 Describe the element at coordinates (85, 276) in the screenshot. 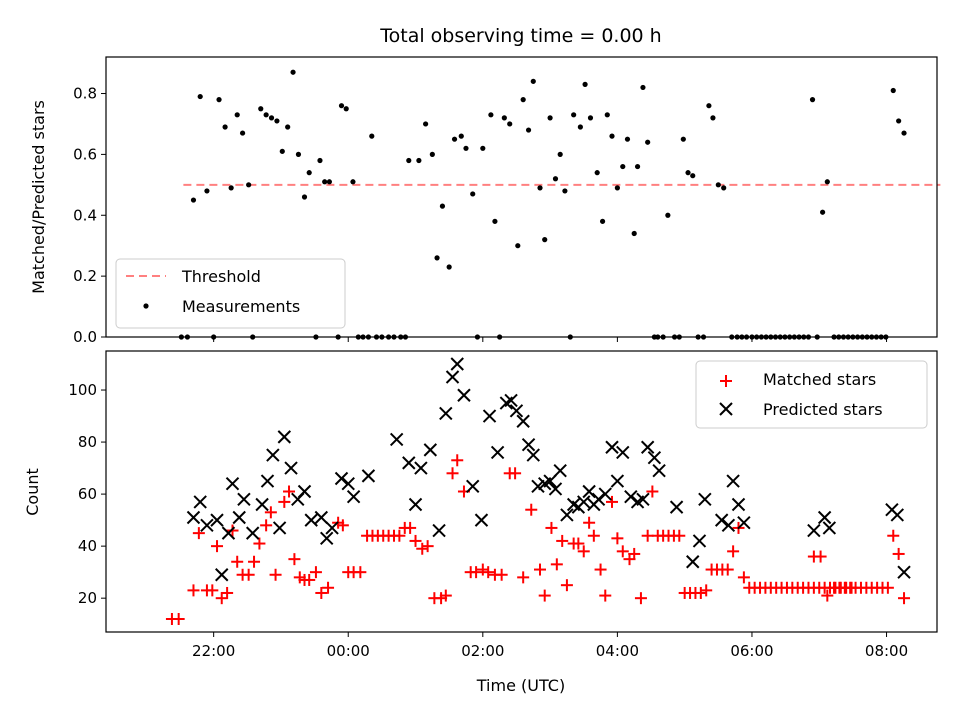

I see `top-y-tick-label: 0.2` at that location.